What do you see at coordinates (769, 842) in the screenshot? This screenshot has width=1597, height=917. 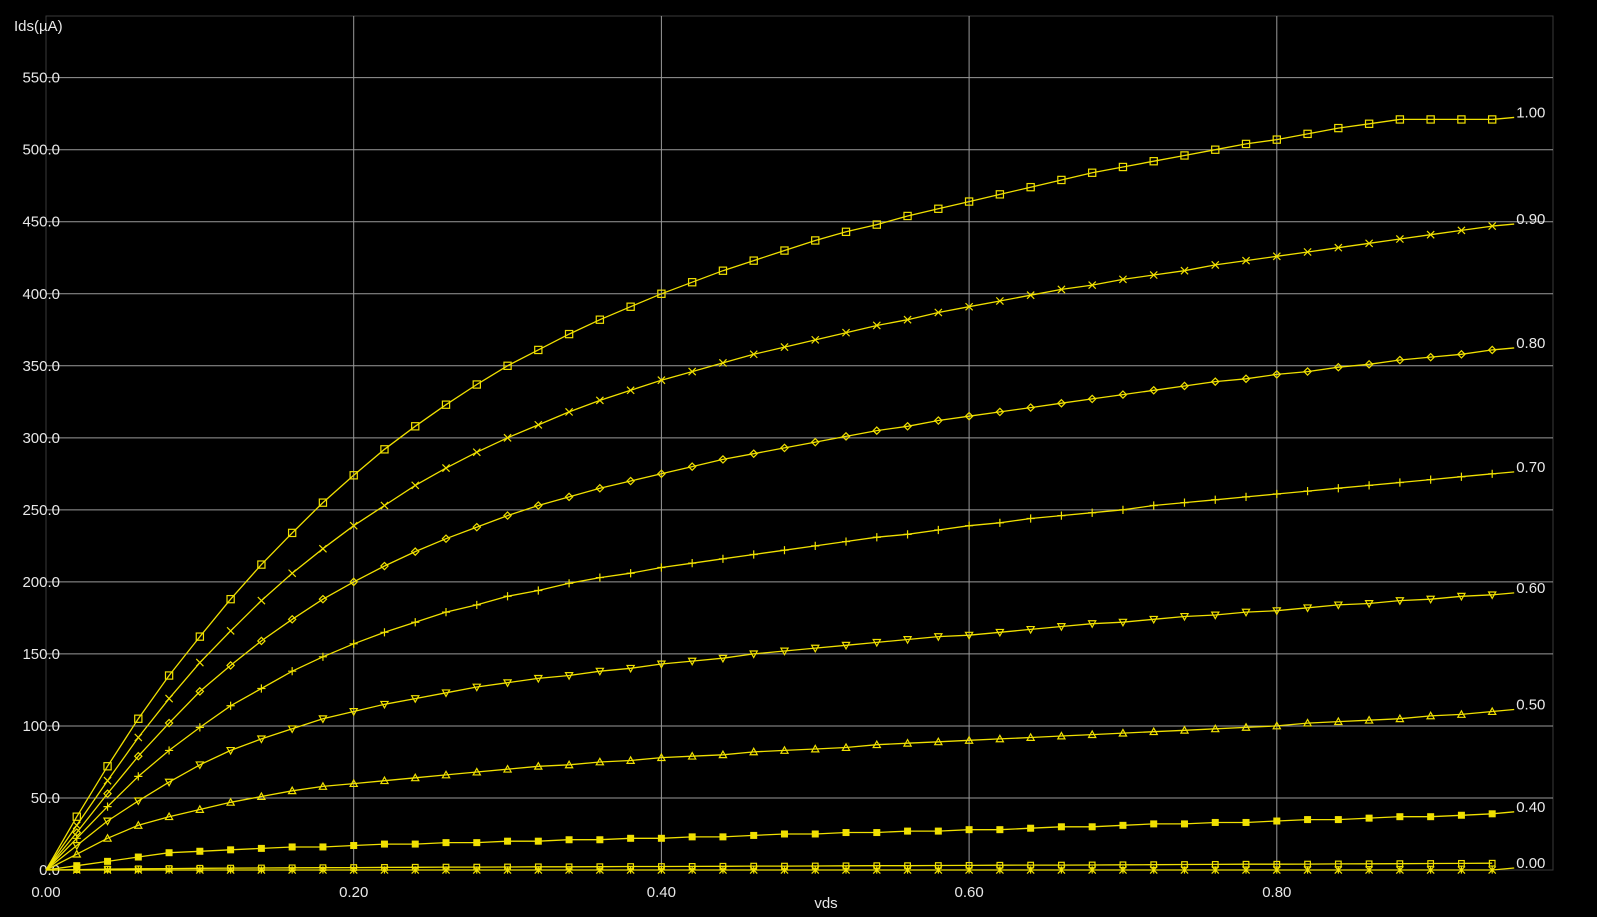 I see `series-line` at bounding box center [769, 842].